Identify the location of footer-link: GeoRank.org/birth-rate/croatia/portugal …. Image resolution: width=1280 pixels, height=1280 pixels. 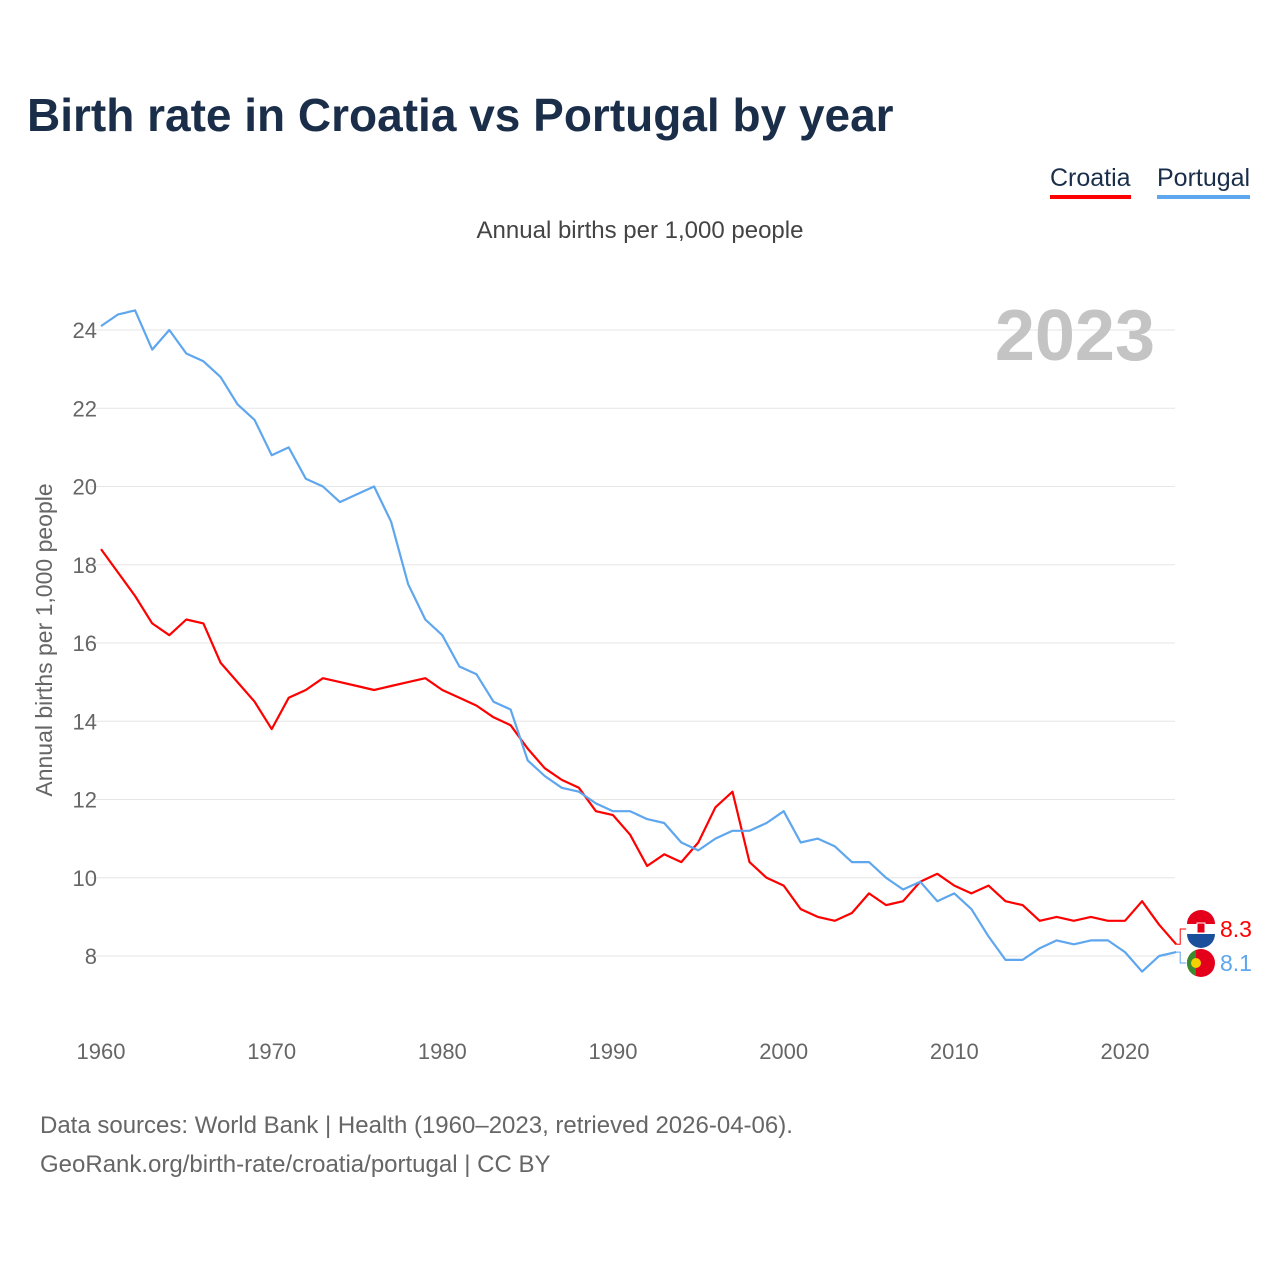
(295, 1164).